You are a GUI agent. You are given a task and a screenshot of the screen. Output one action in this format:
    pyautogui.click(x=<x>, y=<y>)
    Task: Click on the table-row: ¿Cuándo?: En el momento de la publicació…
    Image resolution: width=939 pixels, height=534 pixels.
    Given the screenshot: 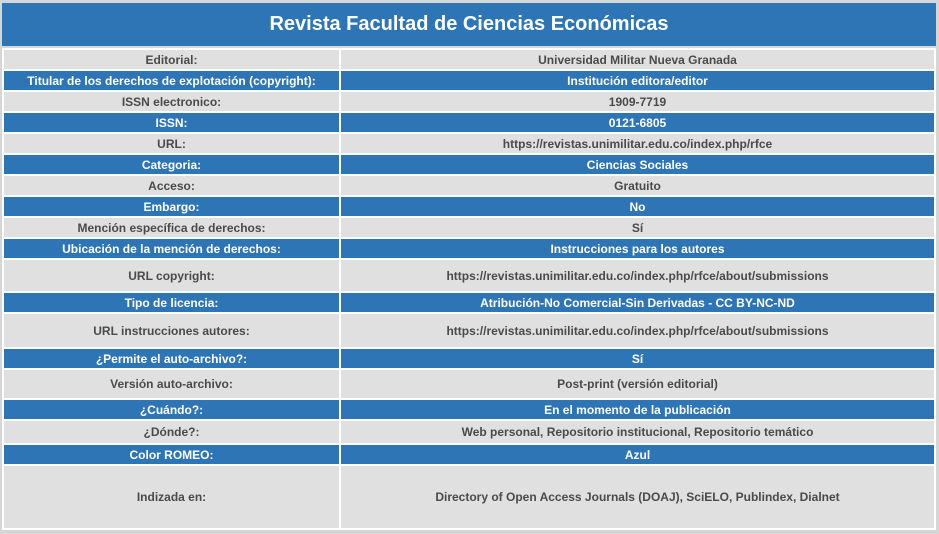 What is the action you would take?
    pyautogui.click(x=469, y=409)
    